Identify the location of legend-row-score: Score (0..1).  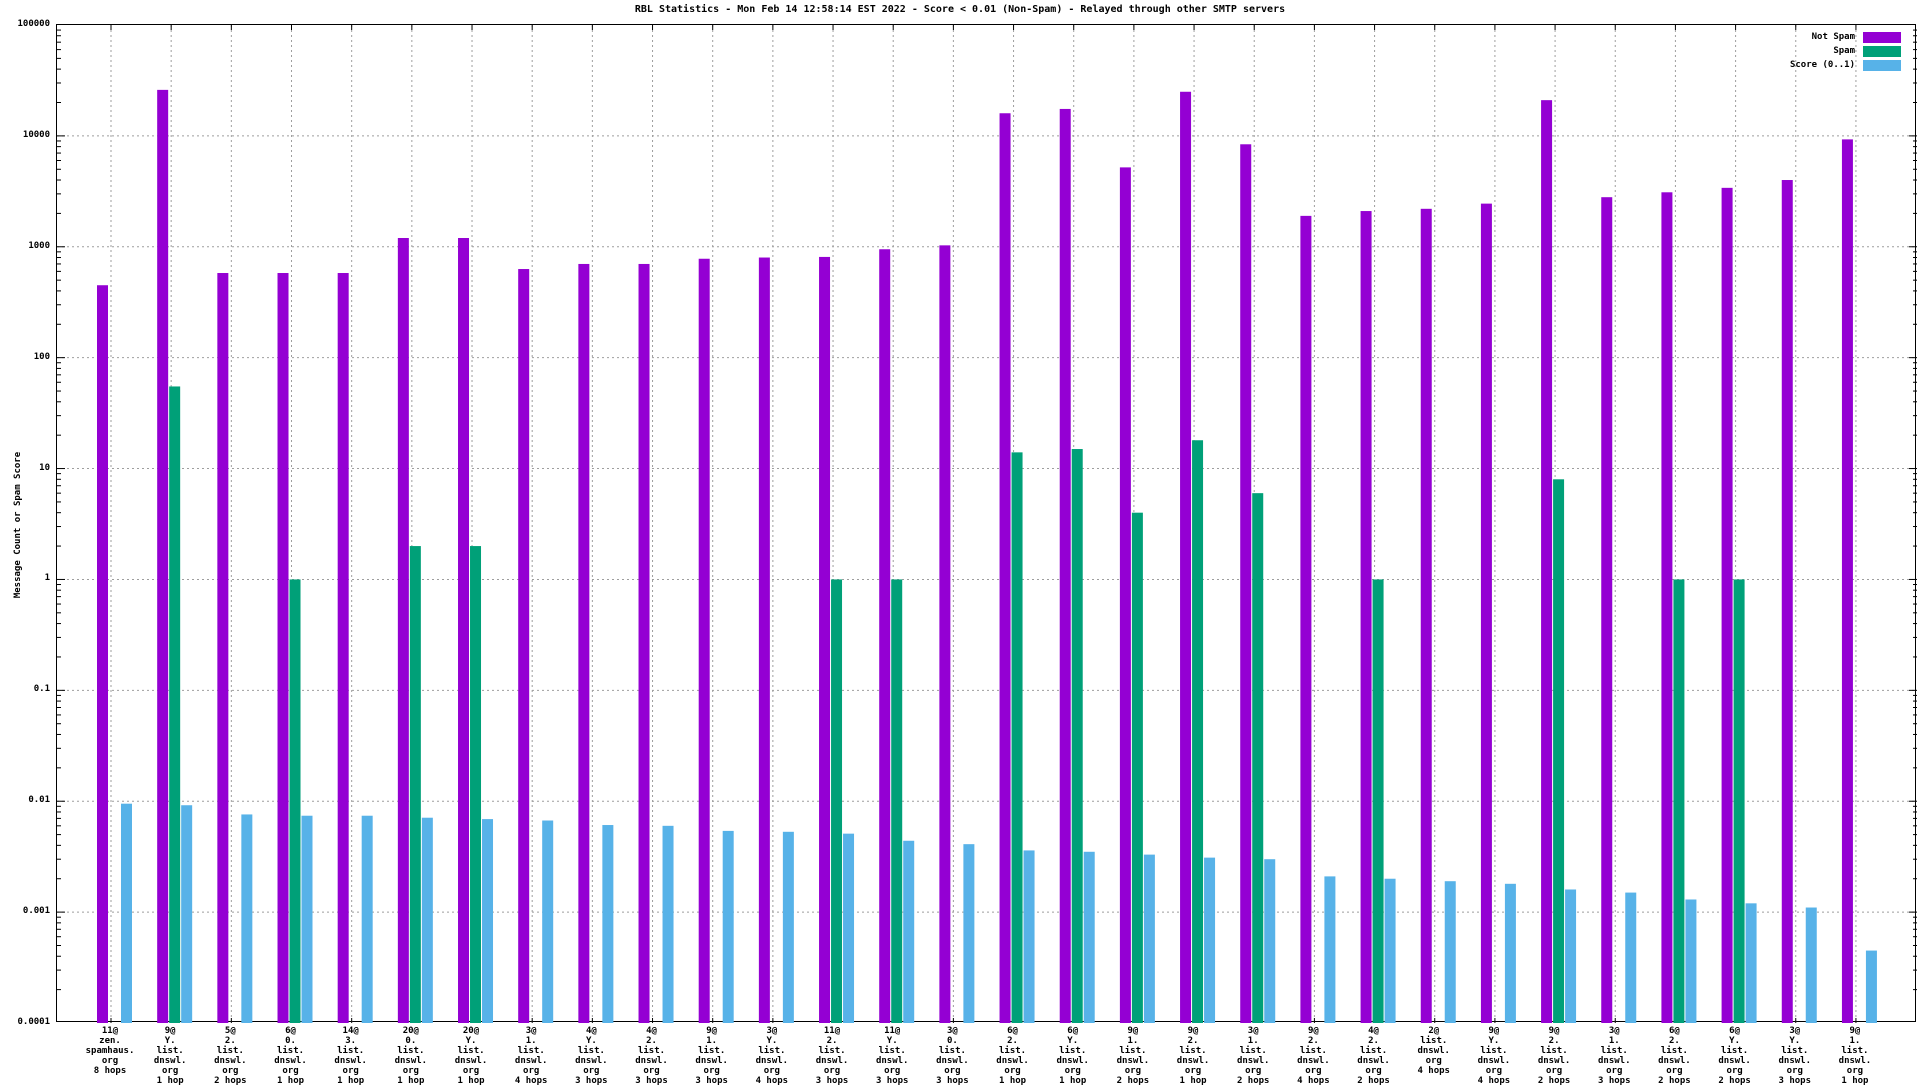
(1845, 65).